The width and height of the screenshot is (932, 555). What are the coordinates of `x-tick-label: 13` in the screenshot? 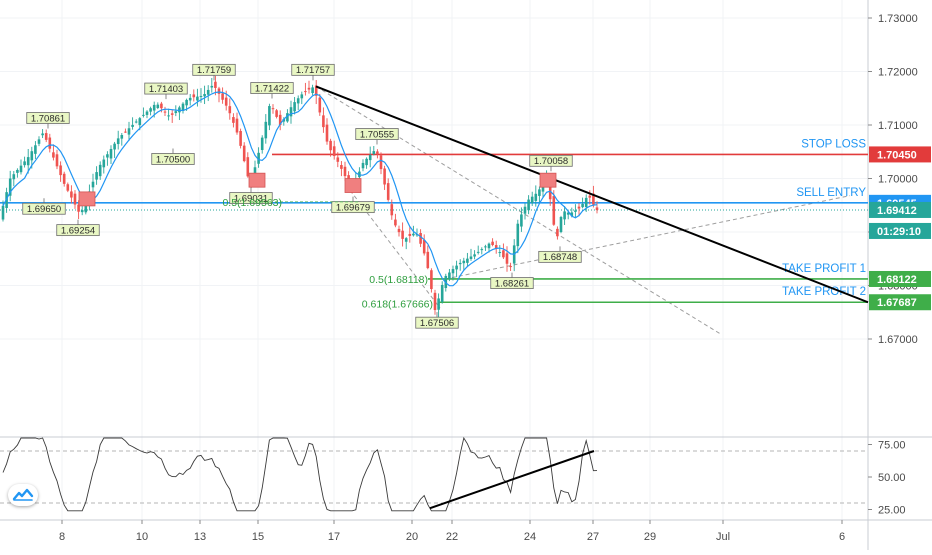 It's located at (200, 537).